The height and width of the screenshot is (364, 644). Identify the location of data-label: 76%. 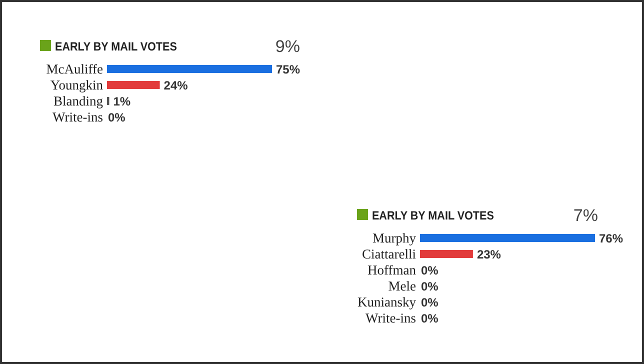
(611, 239).